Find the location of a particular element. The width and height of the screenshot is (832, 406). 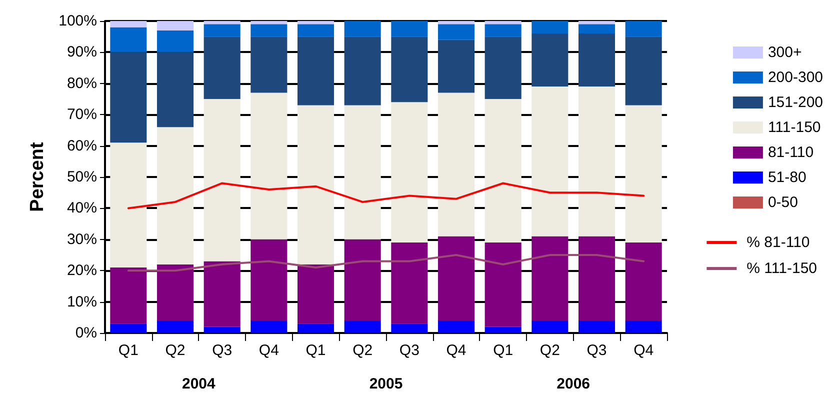

legend-label: 81-110 is located at coordinates (791, 152).